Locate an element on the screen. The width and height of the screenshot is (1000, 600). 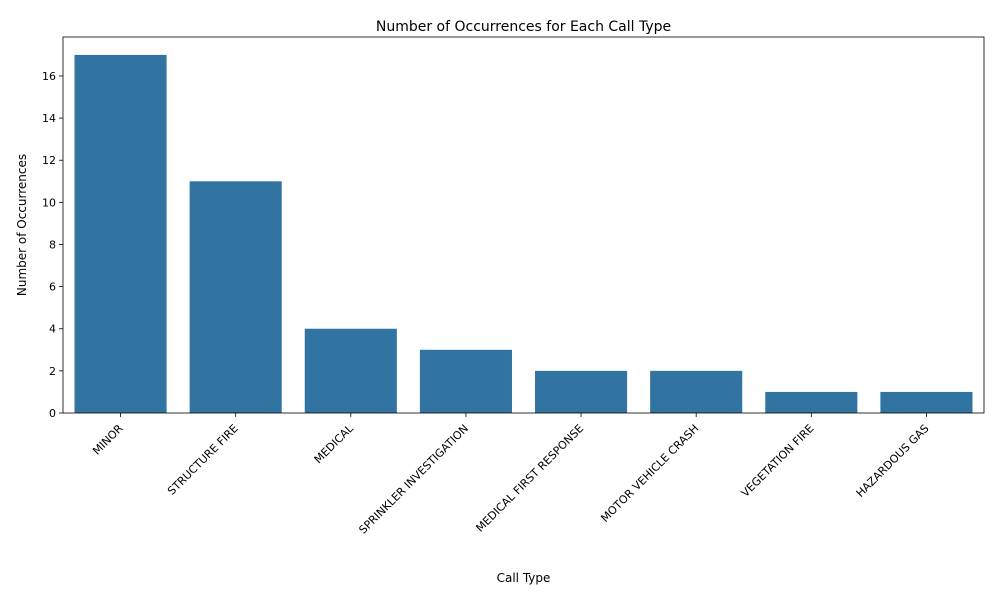
y-tick-label: 10 is located at coordinates (49, 202).